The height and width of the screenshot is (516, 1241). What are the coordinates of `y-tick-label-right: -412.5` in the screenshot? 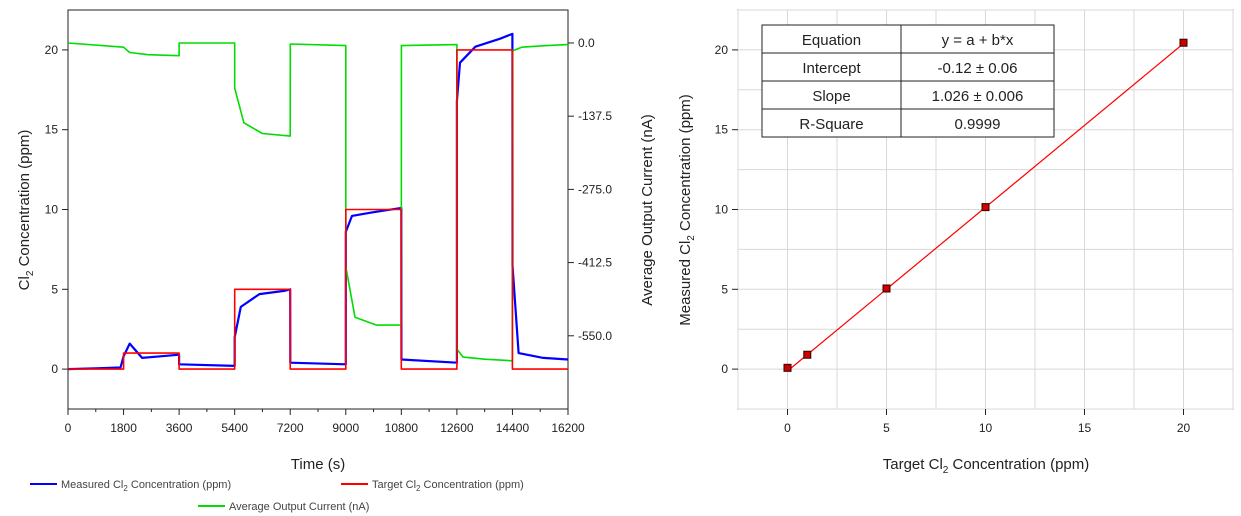 It's located at (595, 263).